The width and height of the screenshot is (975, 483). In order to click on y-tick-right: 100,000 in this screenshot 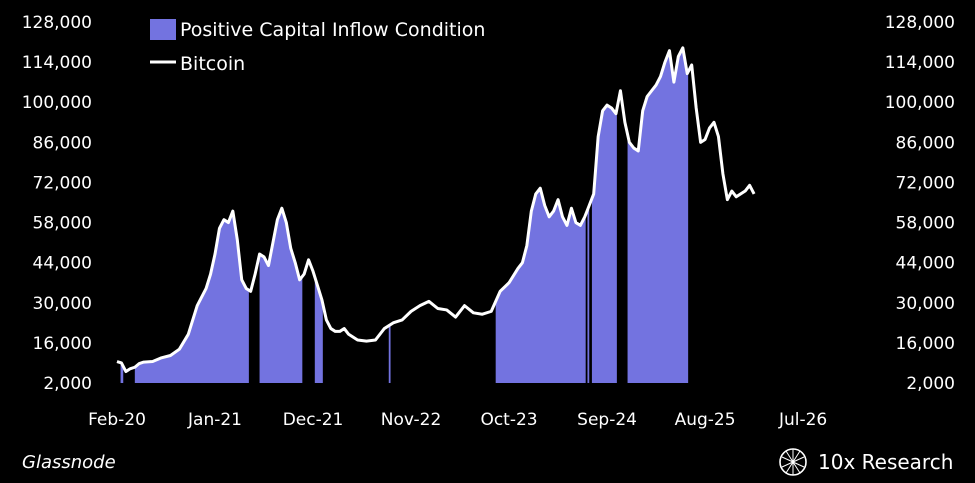, I will do `click(920, 103)`.